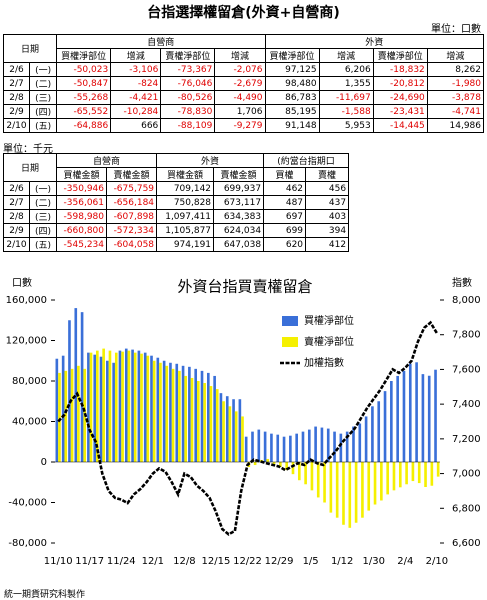 This screenshot has width=487, height=600. I want to click on table-cell: -675,759, so click(132, 188).